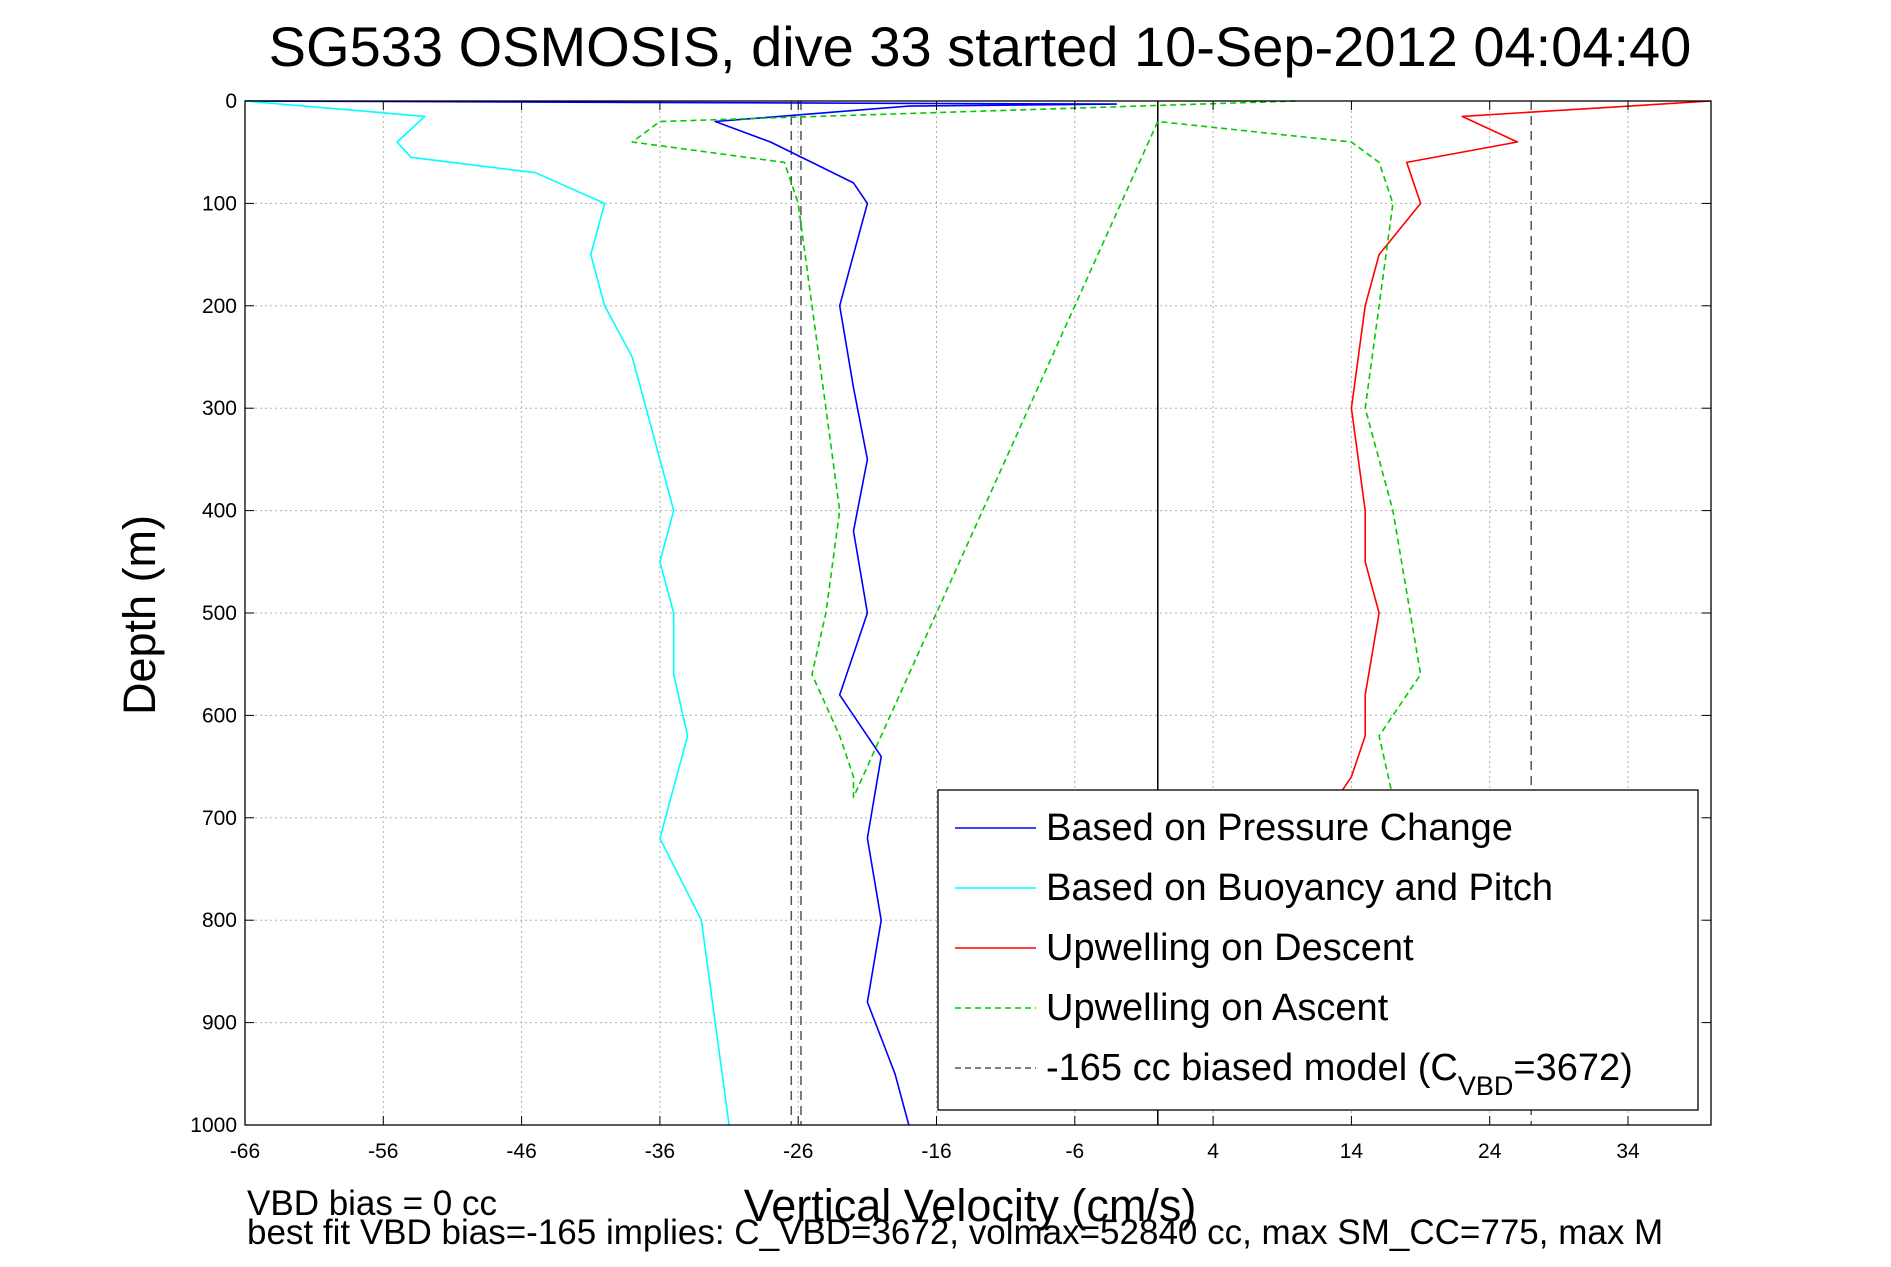 The height and width of the screenshot is (1267, 1891). Describe the element at coordinates (798, 1151) in the screenshot. I see `x-tick-label: -26` at that location.